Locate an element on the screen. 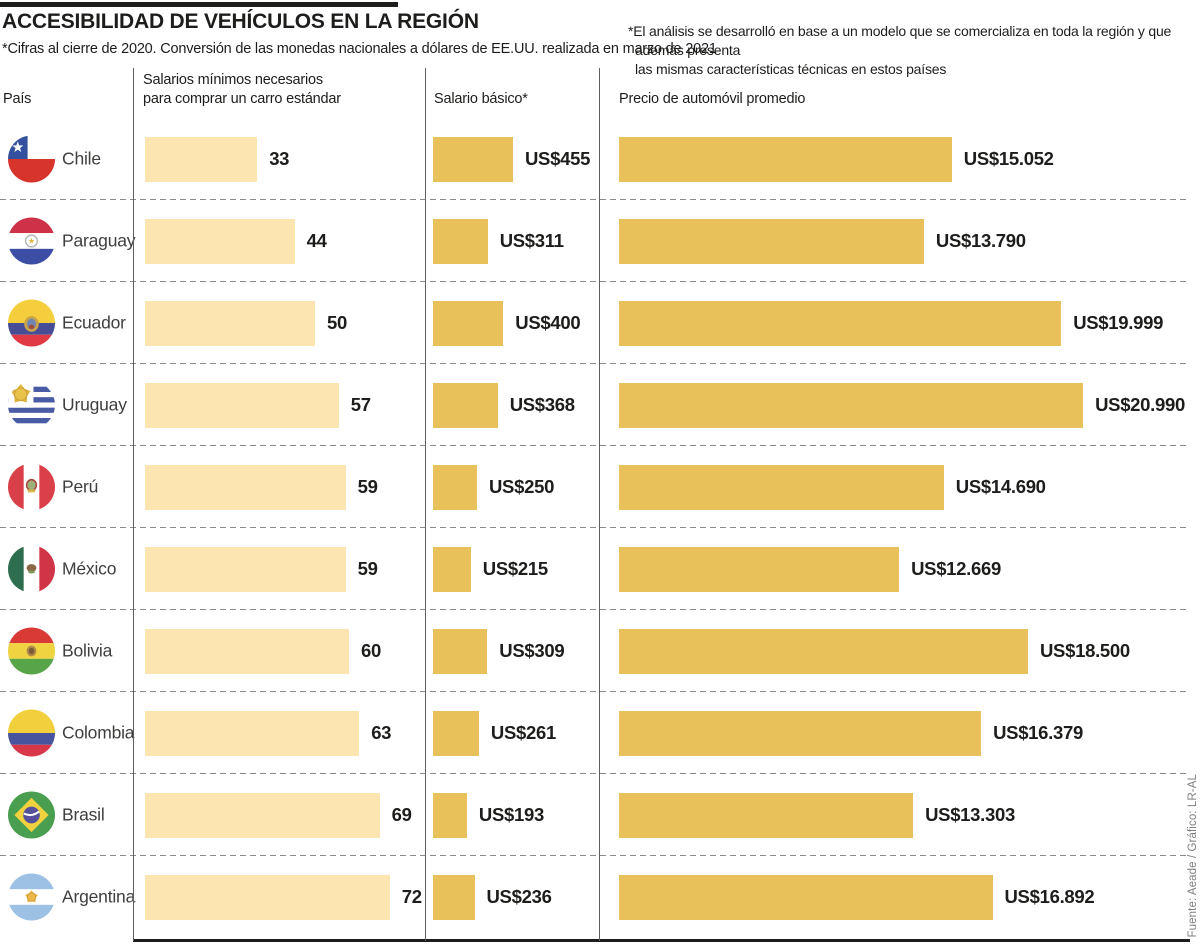  basic-salary-bar-group: US$250 is located at coordinates (493, 487).